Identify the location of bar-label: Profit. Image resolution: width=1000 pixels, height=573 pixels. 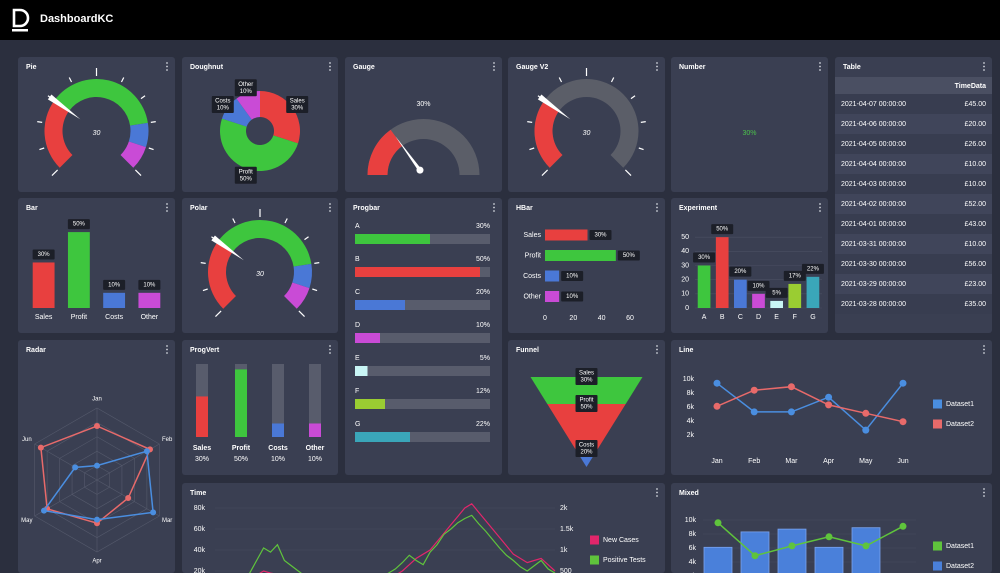
(241, 448).